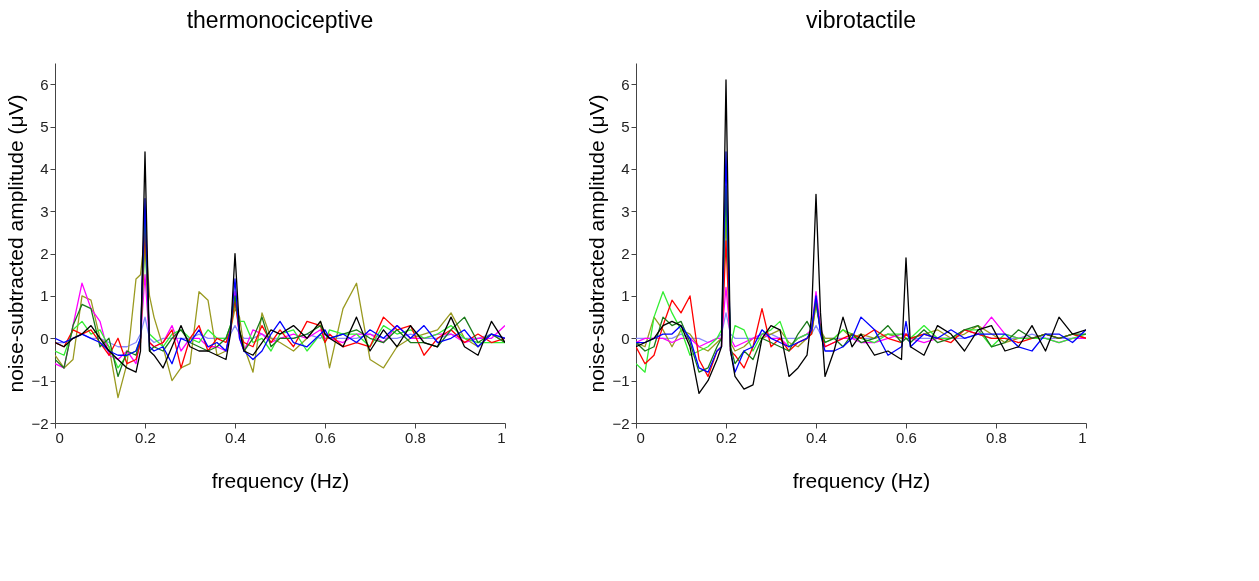  Describe the element at coordinates (280, 262) in the screenshot. I see `line-series` at that location.